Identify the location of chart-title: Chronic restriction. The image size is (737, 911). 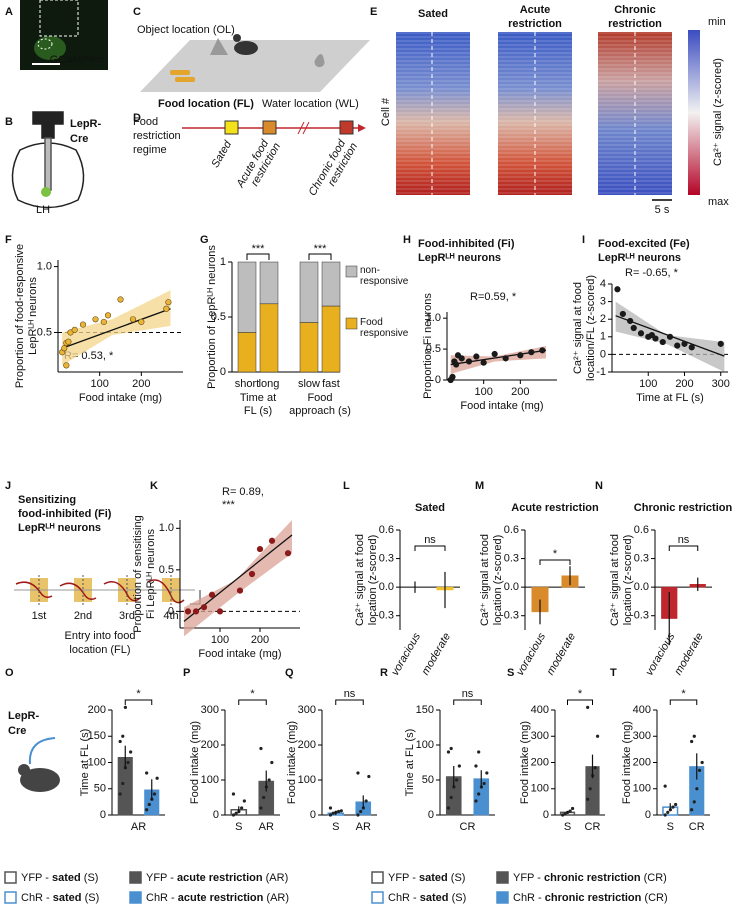
(683, 508).